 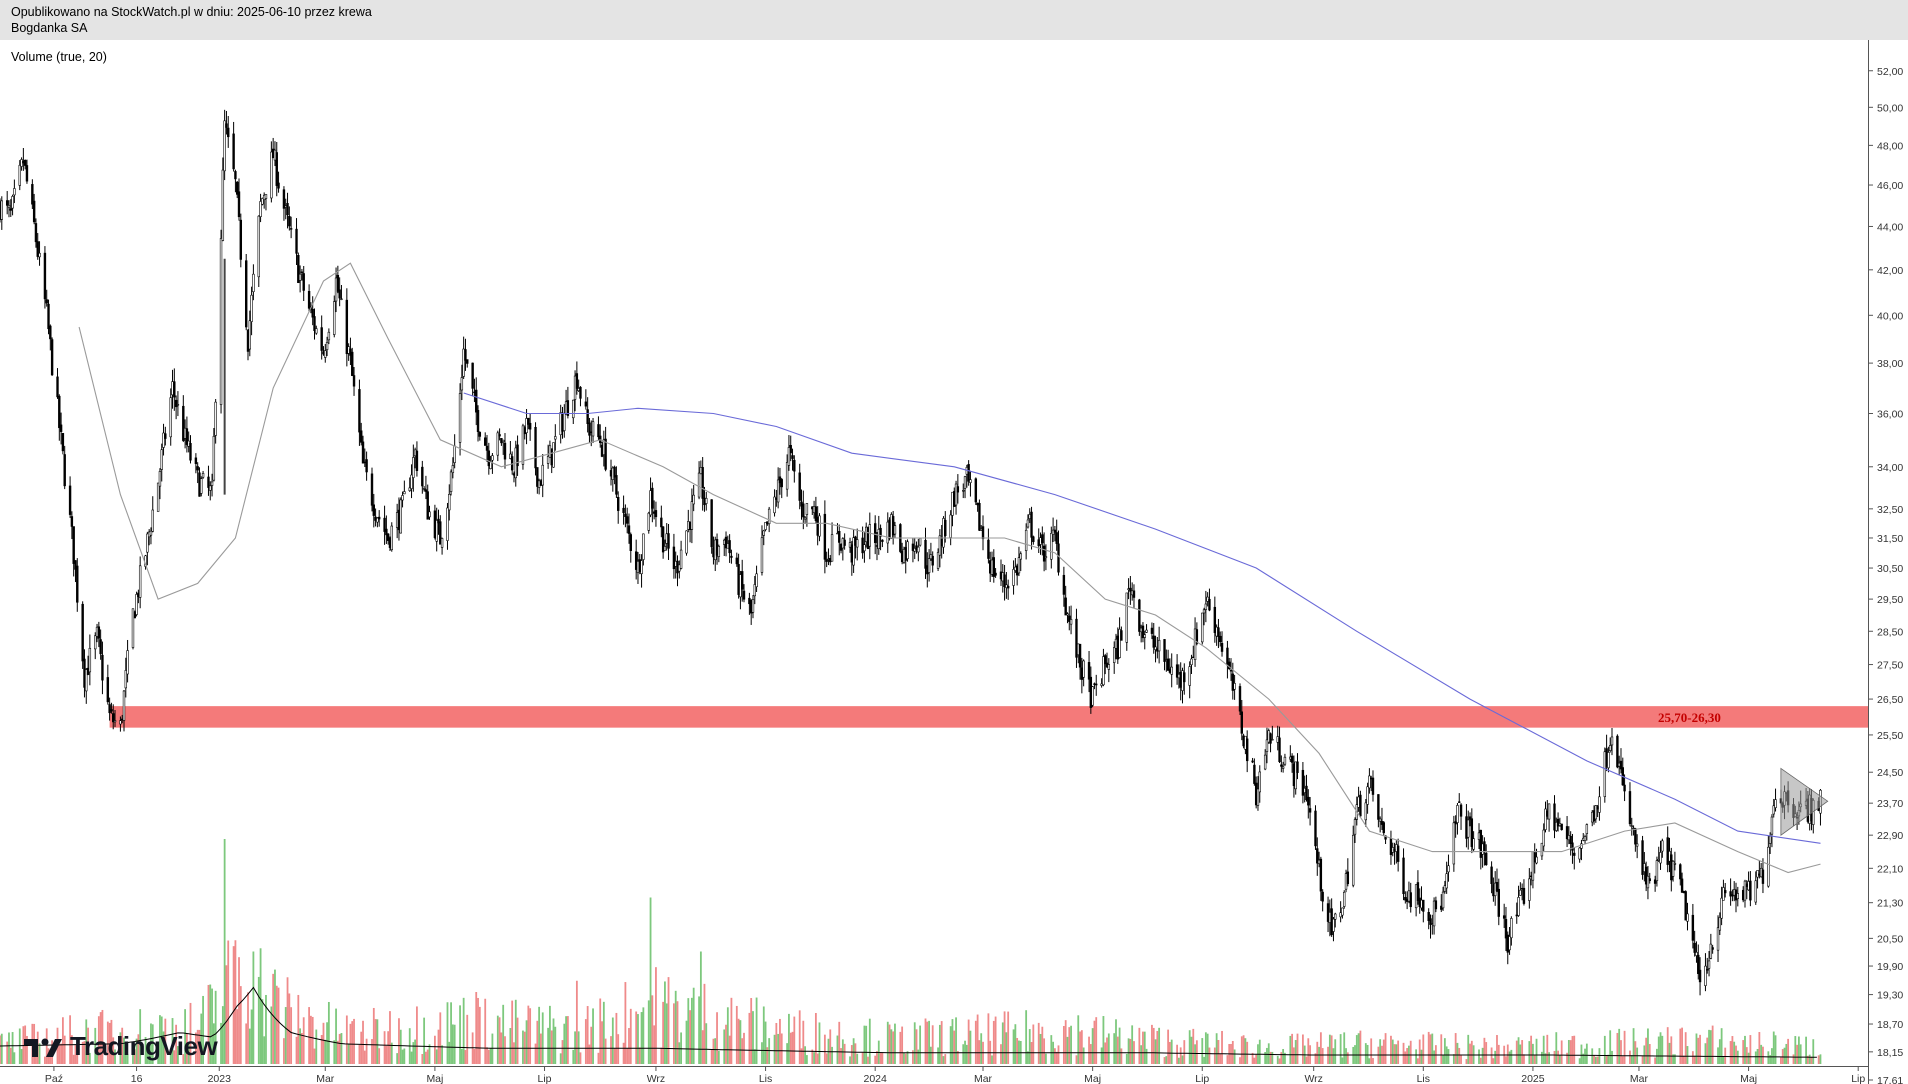 What do you see at coordinates (1858, 1078) in the screenshot?
I see `x-tick-label: Lip` at bounding box center [1858, 1078].